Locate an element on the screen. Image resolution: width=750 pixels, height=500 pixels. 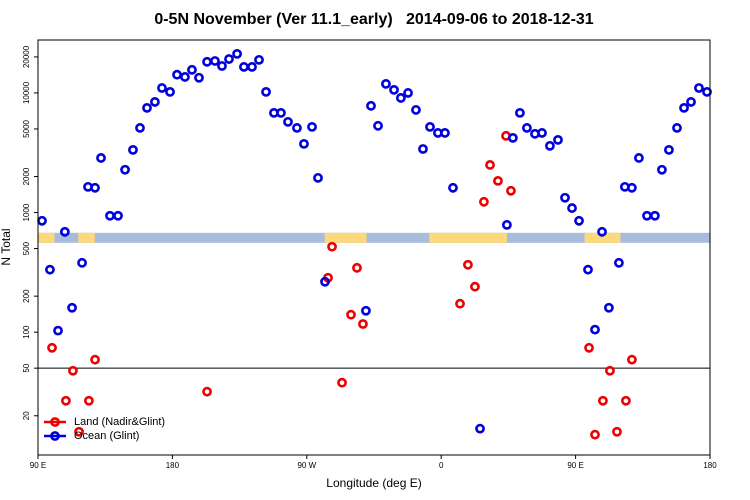
y-tick-label: 2000 is located at coordinates (26, 176).